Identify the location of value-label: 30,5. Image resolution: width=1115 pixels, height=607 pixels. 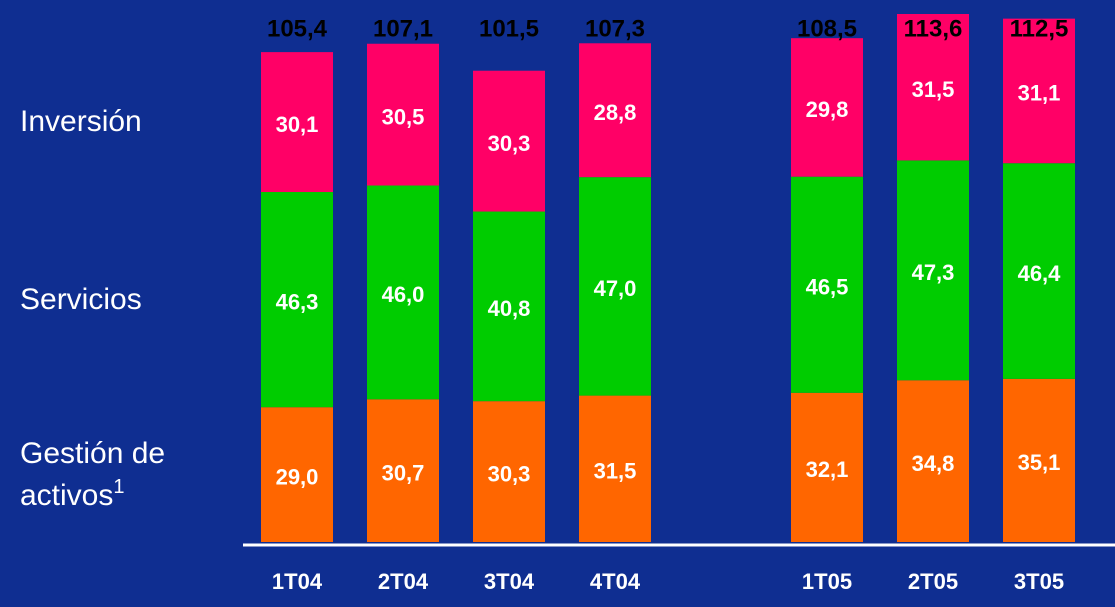
(403, 116).